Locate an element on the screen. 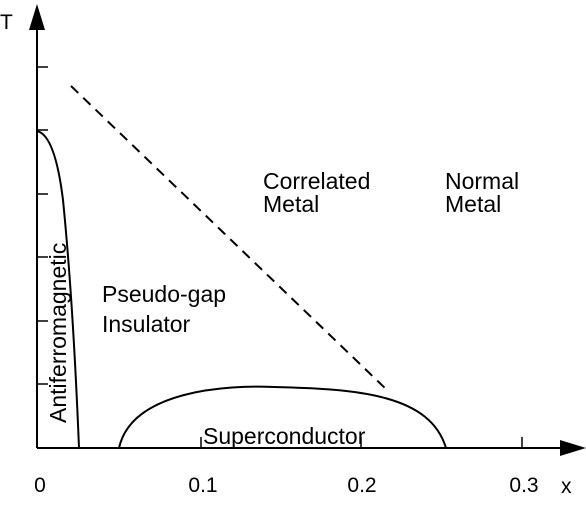 This screenshot has height=507, width=586. x-tick-label: 0.1 is located at coordinates (202, 485).